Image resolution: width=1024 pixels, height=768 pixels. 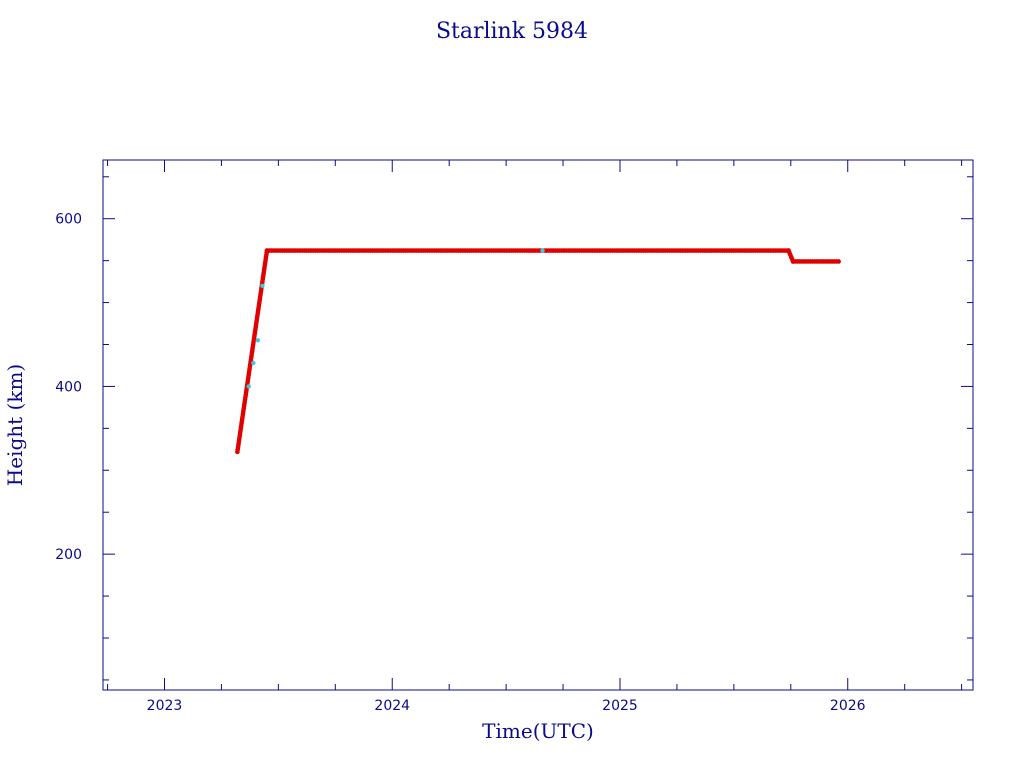 I want to click on y-tick-label: 600, so click(x=68, y=220).